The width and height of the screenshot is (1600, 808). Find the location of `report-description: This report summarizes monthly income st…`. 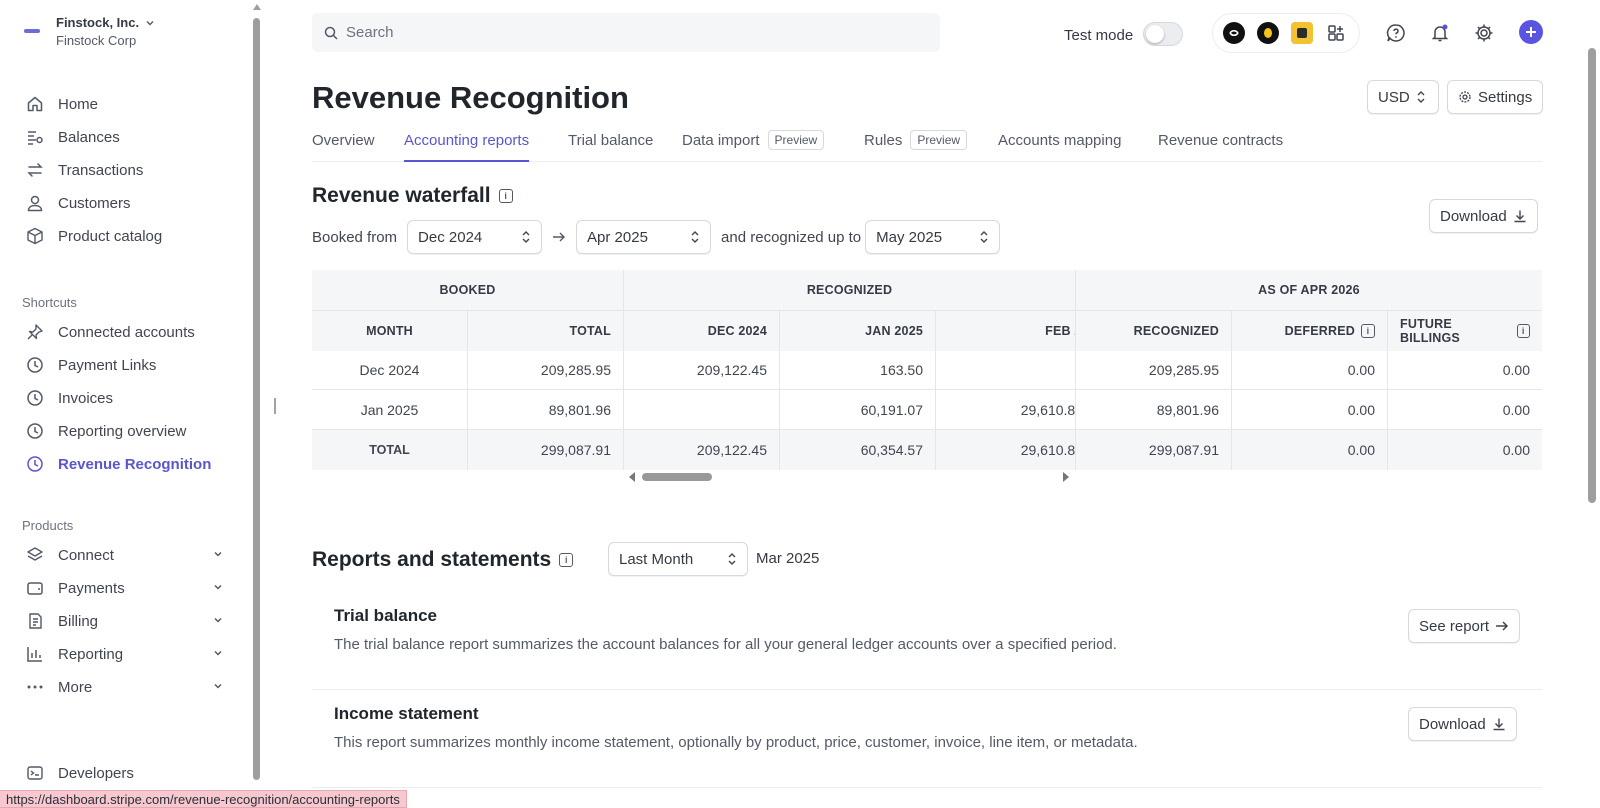

report-description: This report summarizes monthly income st… is located at coordinates (736, 742).